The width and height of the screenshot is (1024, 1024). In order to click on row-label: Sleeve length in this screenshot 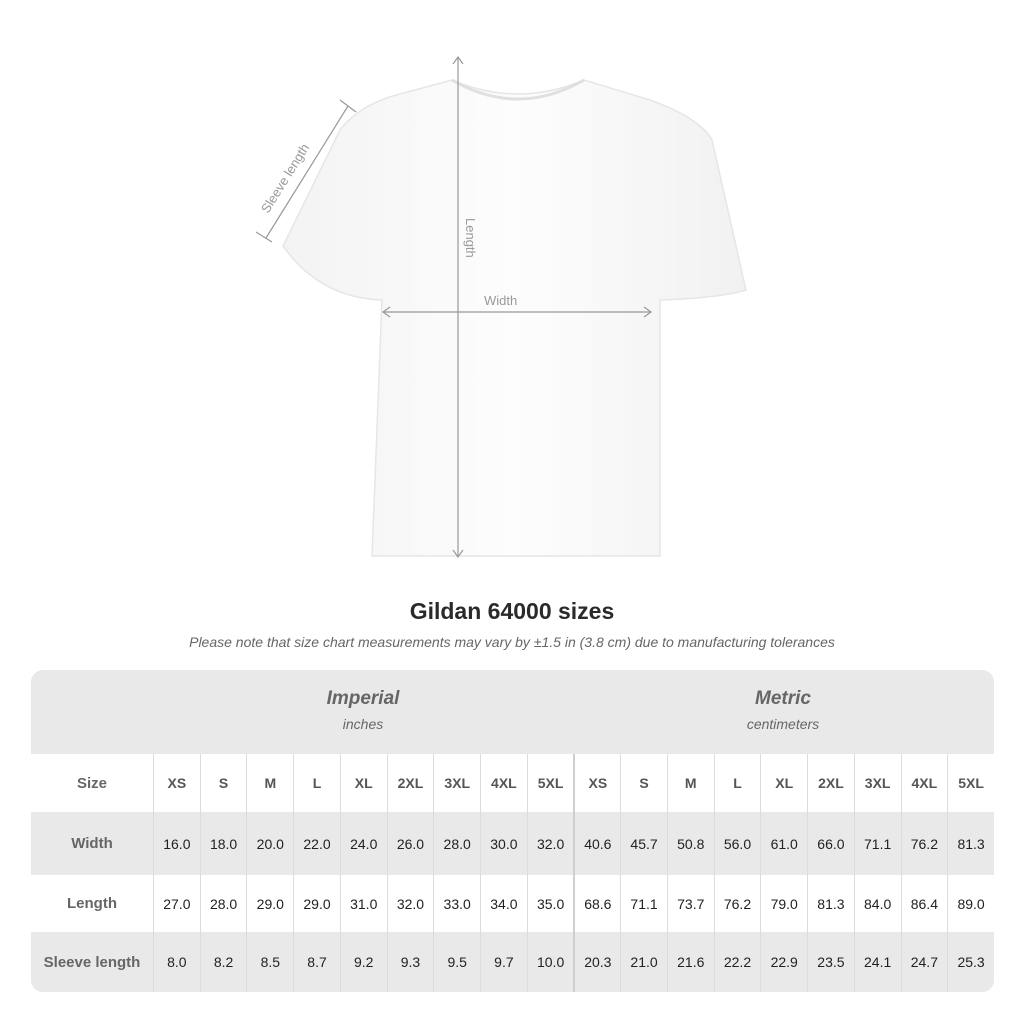, I will do `click(92, 962)`.